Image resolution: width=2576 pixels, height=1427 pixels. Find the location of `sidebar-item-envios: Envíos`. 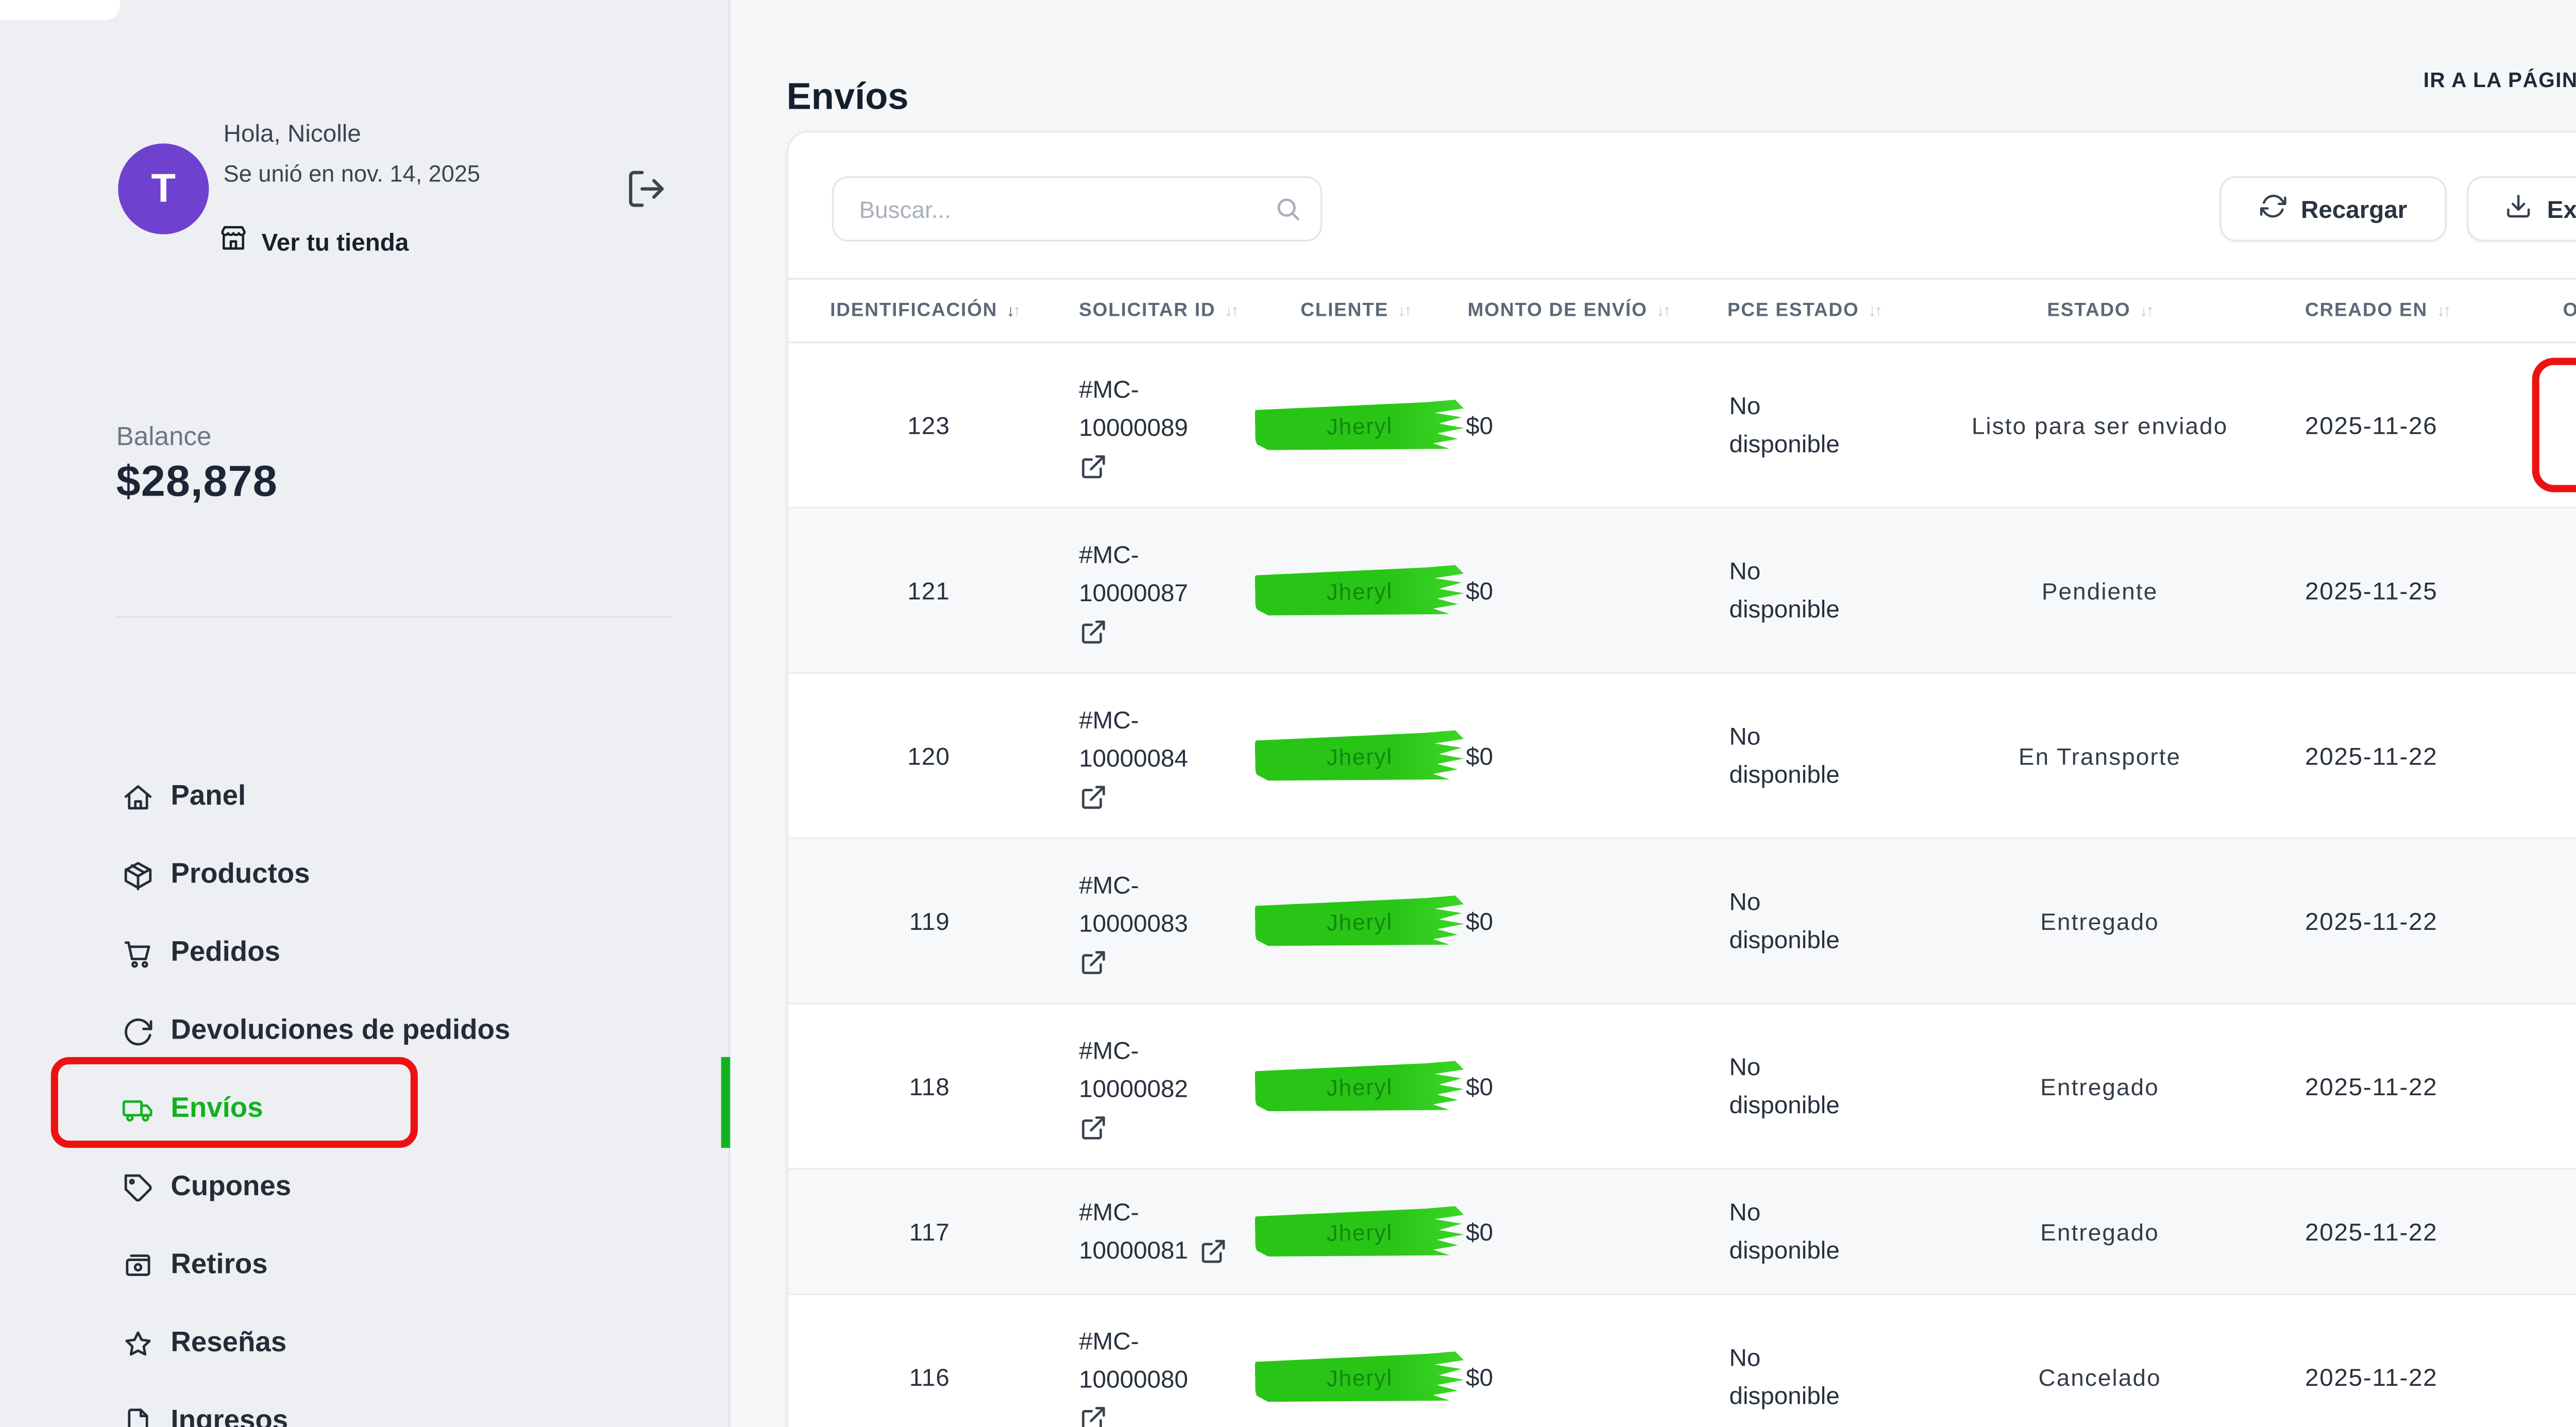

sidebar-item-envios: Envíos is located at coordinates (364, 1109).